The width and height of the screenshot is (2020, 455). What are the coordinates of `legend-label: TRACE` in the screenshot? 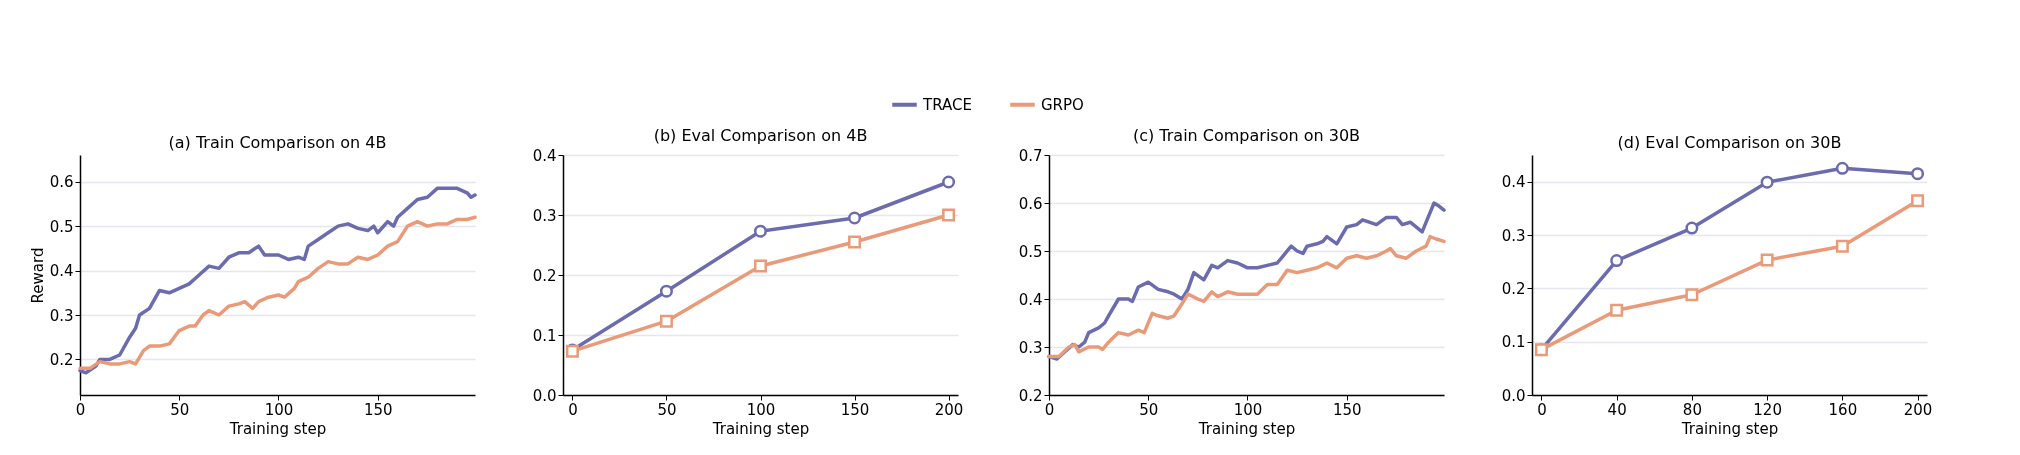 It's located at (947, 104).